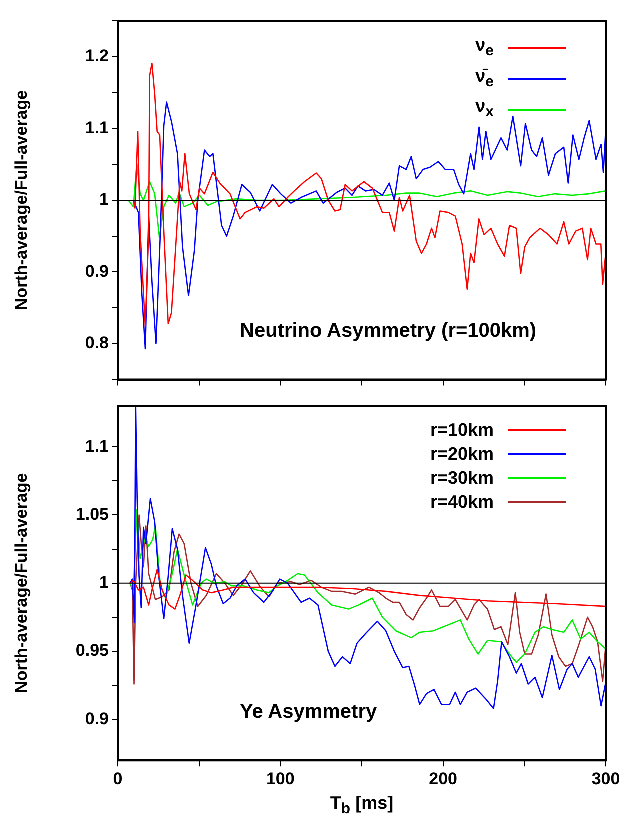 The height and width of the screenshot is (840, 634). I want to click on annotation: Neutrino Asymmetry (r=100km), so click(388, 331).